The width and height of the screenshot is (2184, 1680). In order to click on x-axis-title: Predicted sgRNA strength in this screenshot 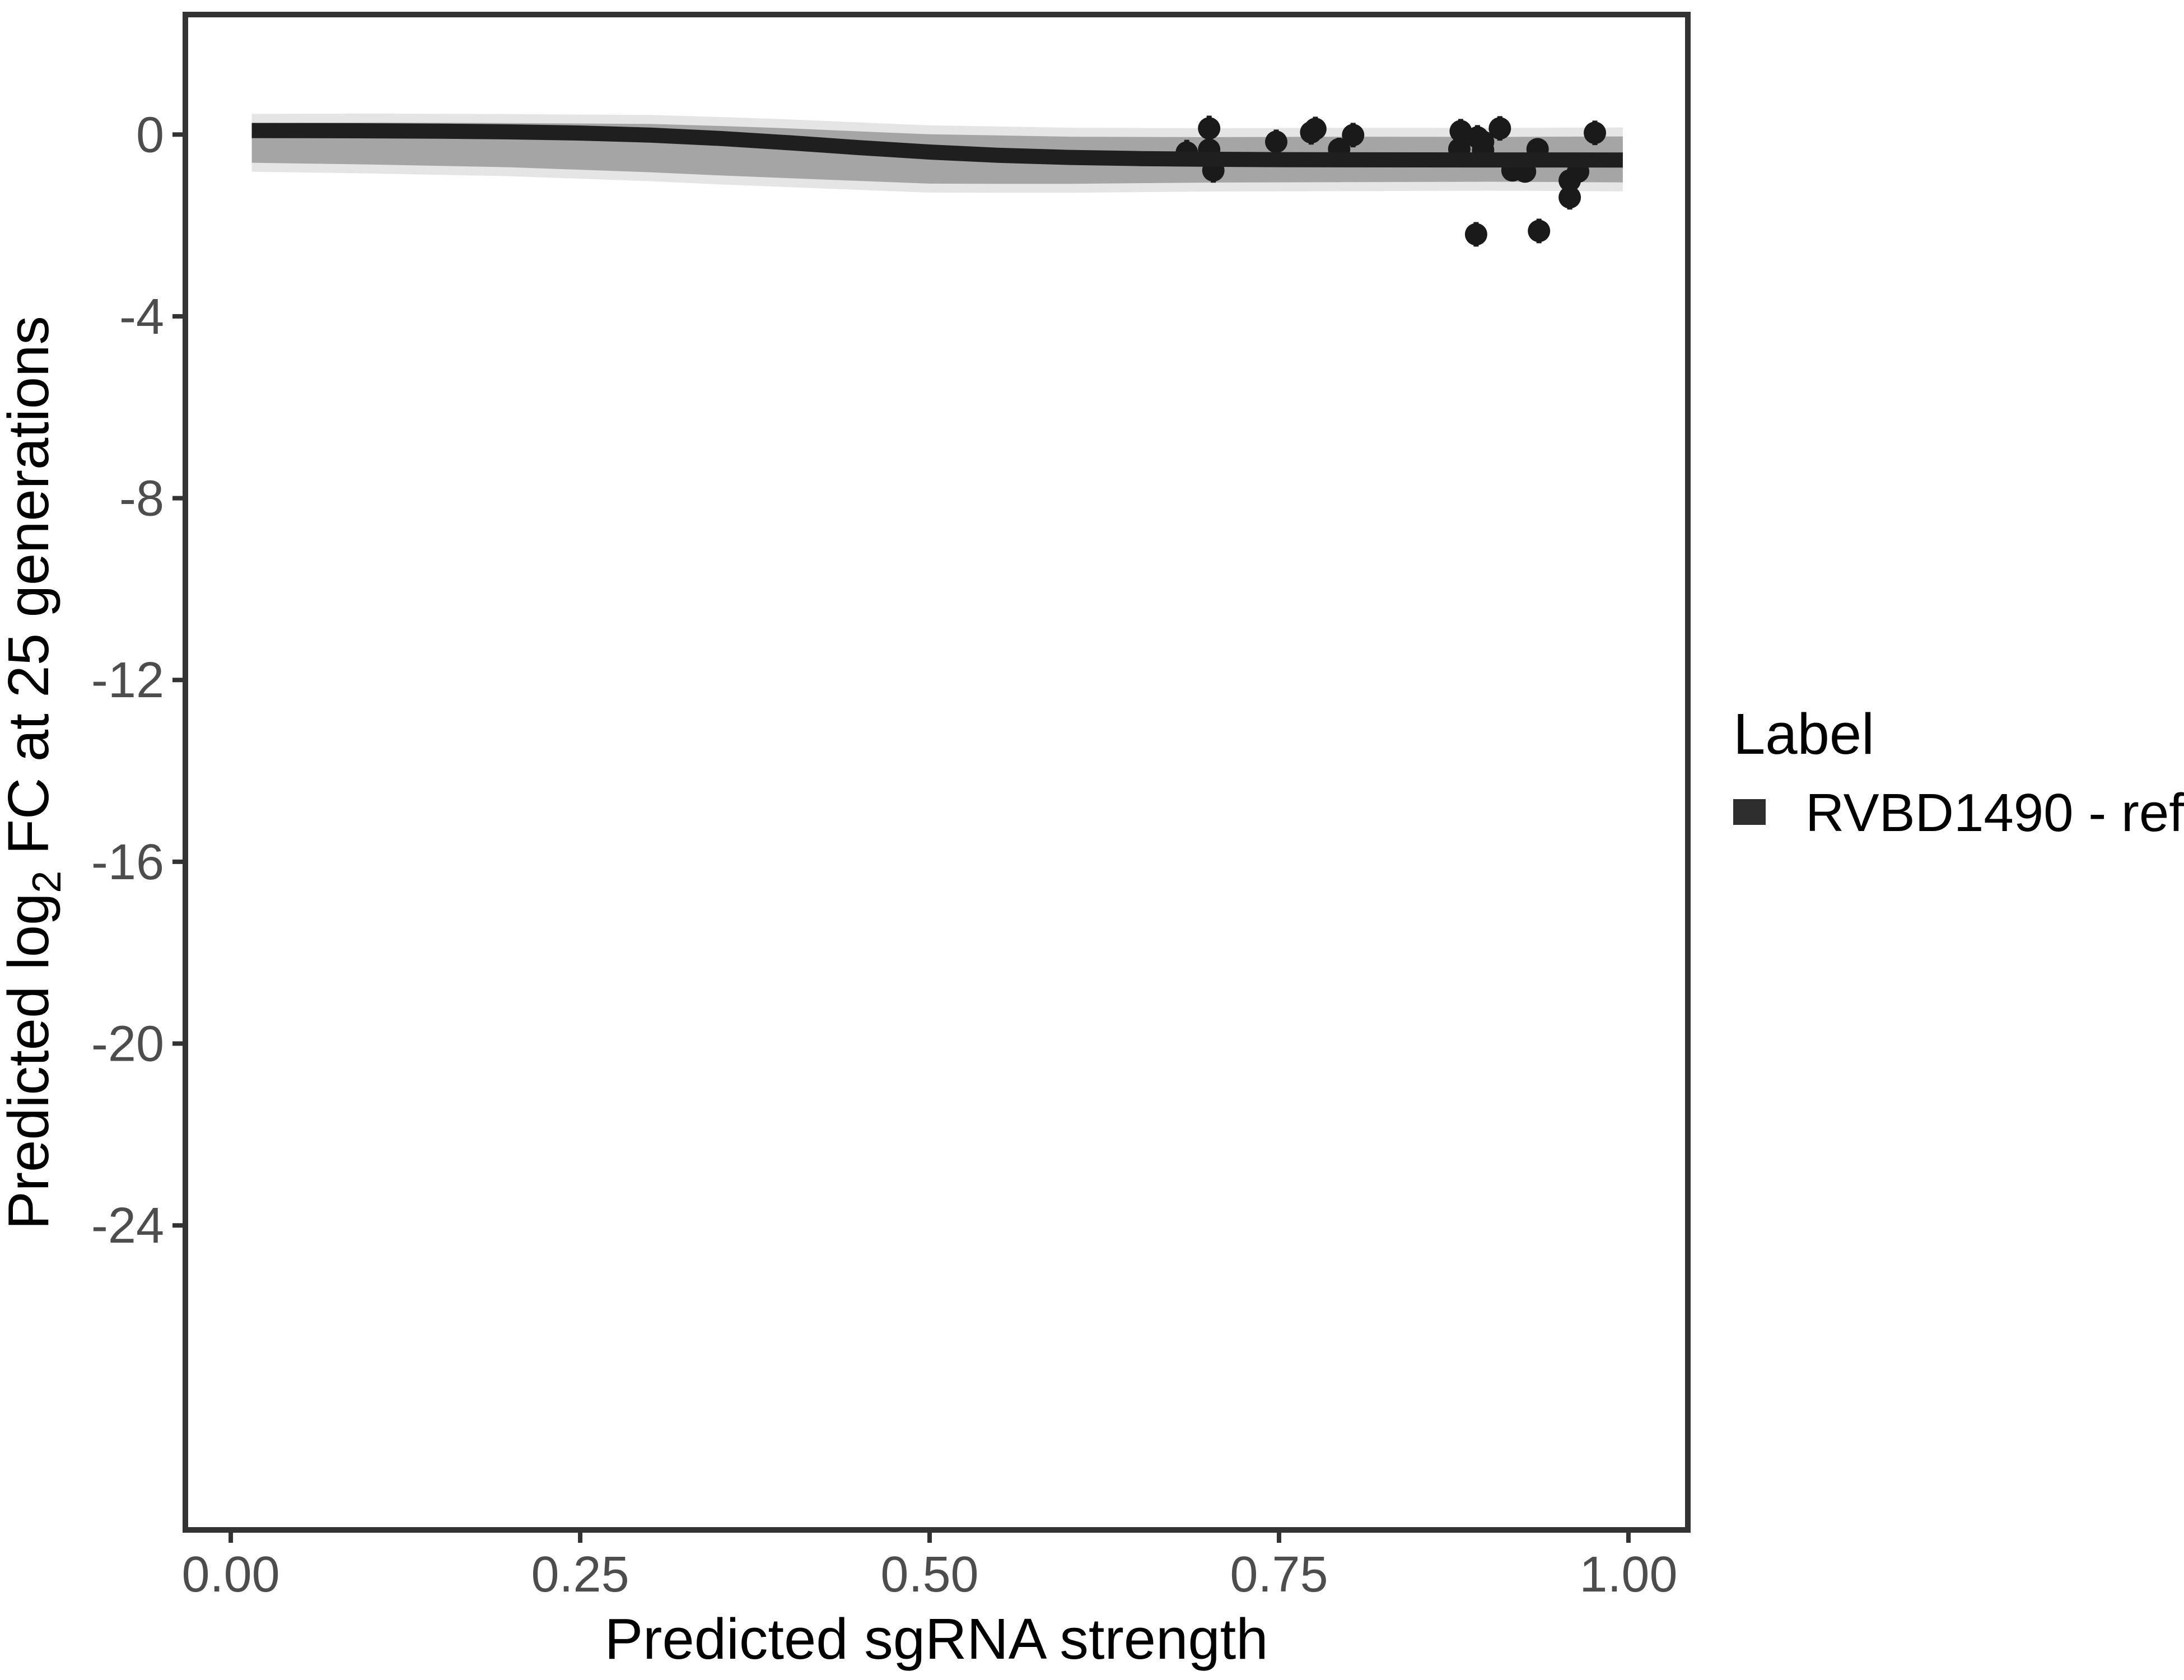, I will do `click(936, 1639)`.